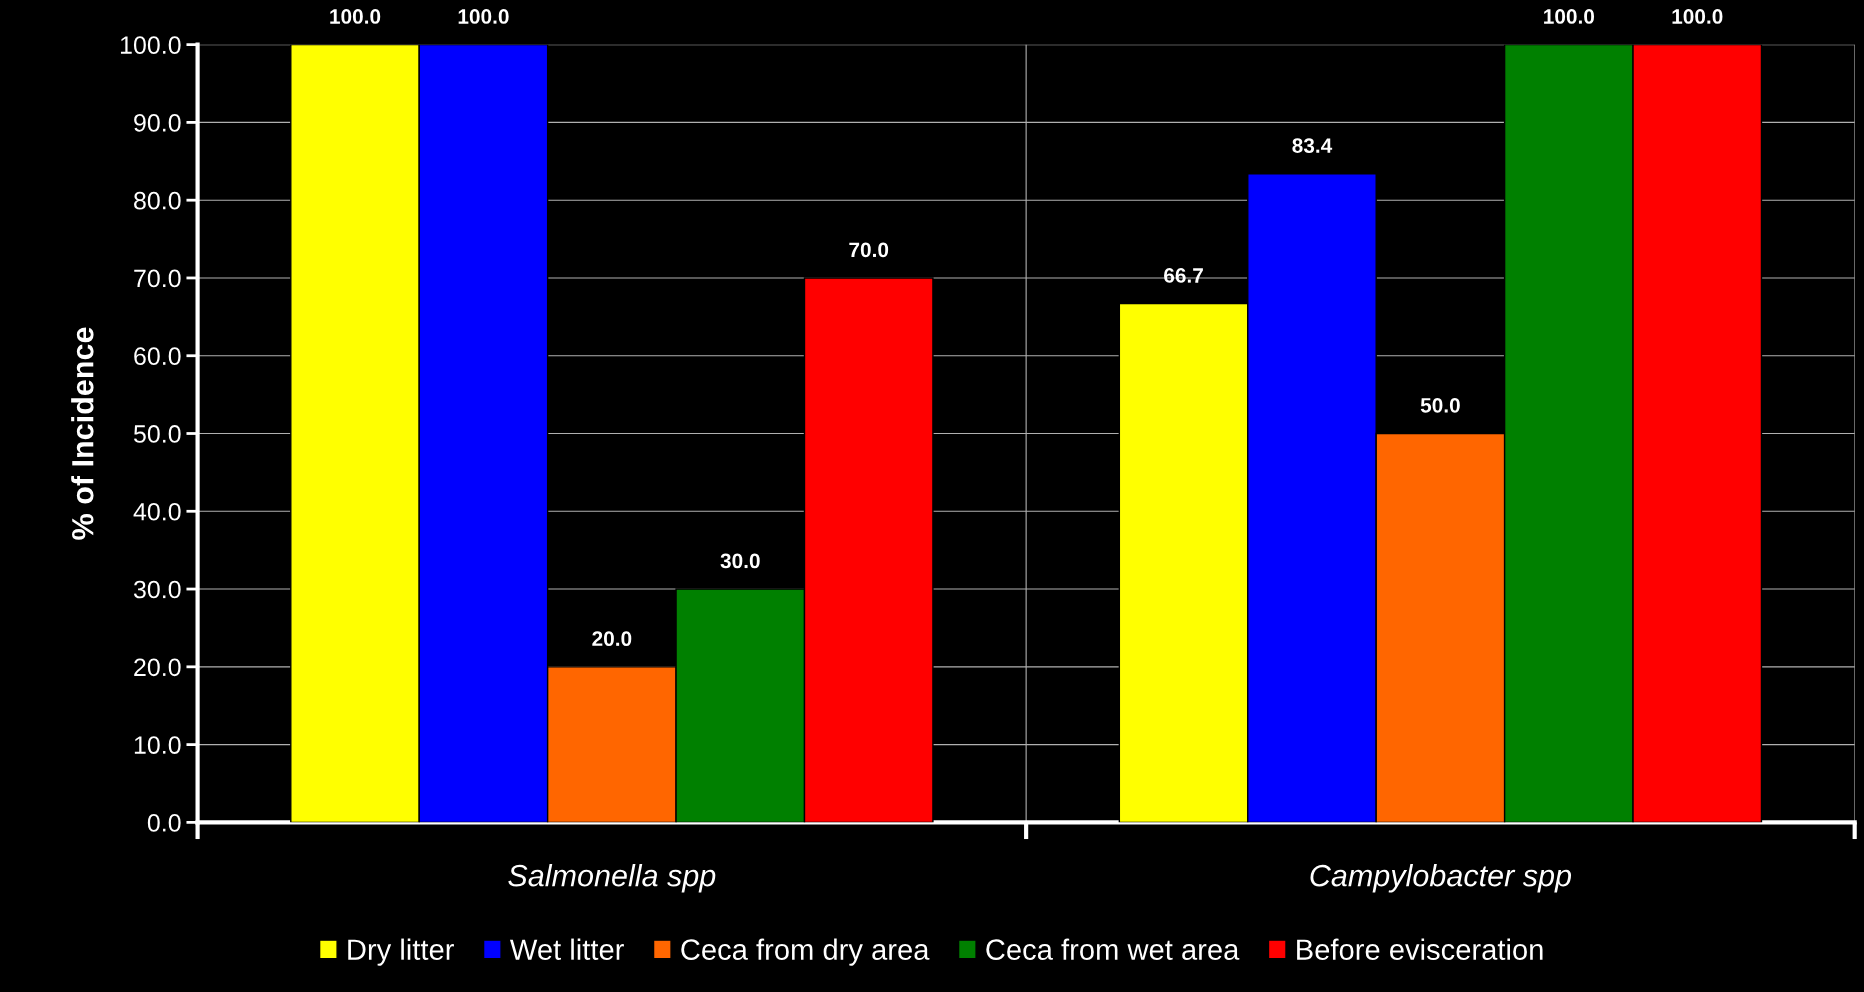  Describe the element at coordinates (1441, 878) in the screenshot. I see `x-tick-label: Campylobacter spp` at that location.